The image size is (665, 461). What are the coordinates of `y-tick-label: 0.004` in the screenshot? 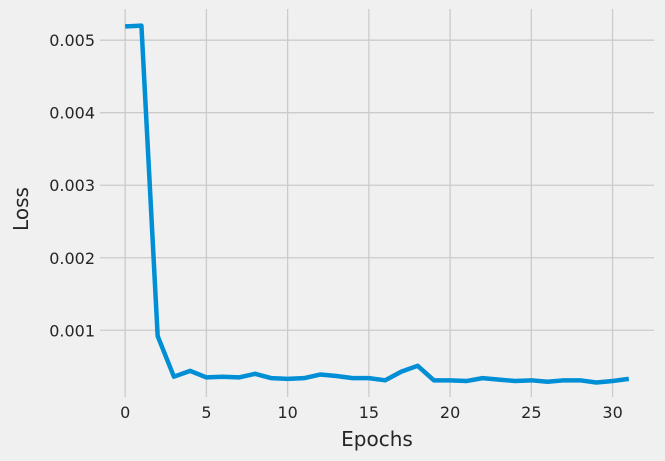 It's located at (72, 113).